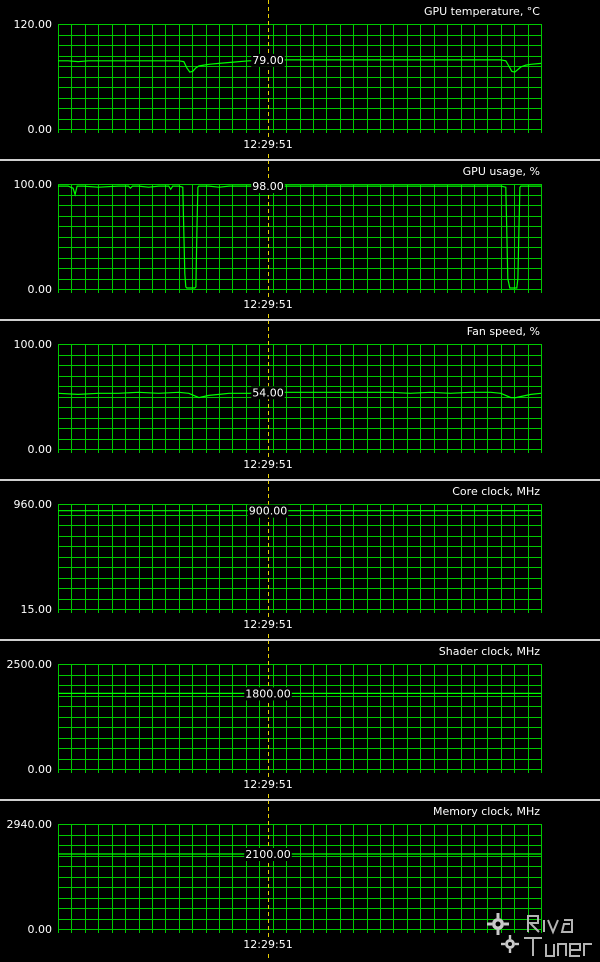 The image size is (600, 962). Describe the element at coordinates (503, 331) in the screenshot. I see `graph-title: Fan speed, %` at that location.